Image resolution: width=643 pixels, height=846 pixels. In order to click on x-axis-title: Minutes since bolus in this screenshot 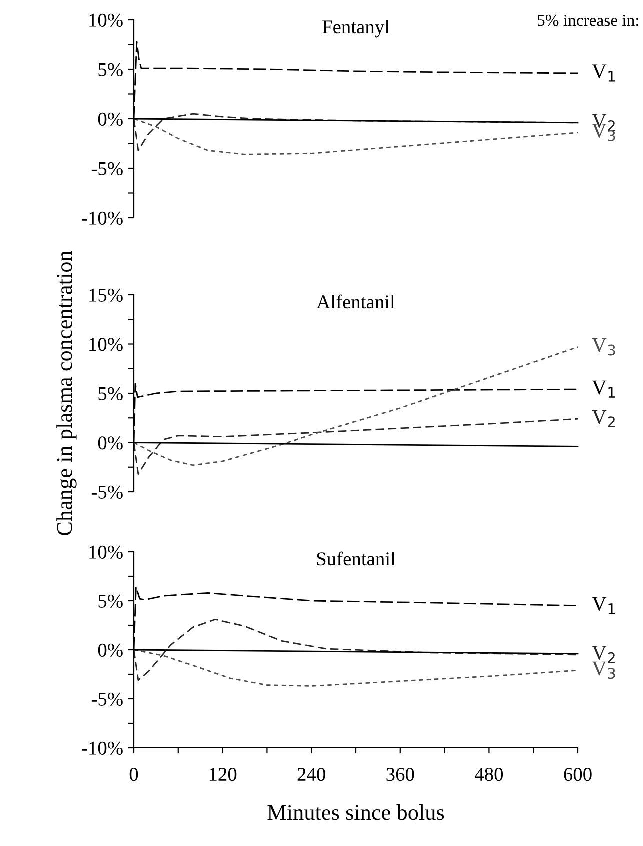, I will do `click(356, 812)`.